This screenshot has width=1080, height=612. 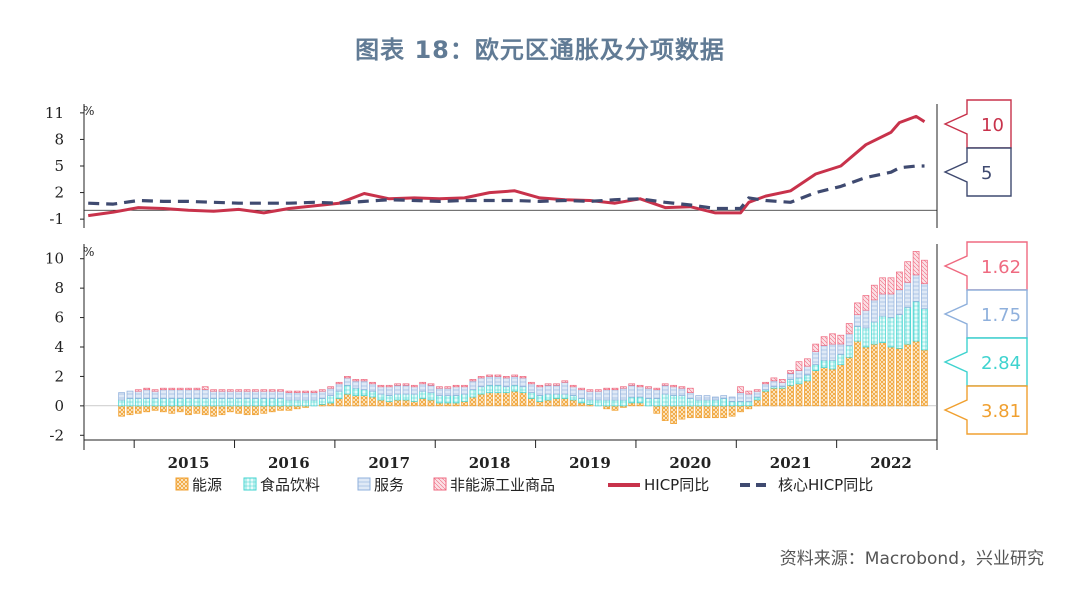 I want to click on top-ytick-label: 5, so click(x=59, y=166).